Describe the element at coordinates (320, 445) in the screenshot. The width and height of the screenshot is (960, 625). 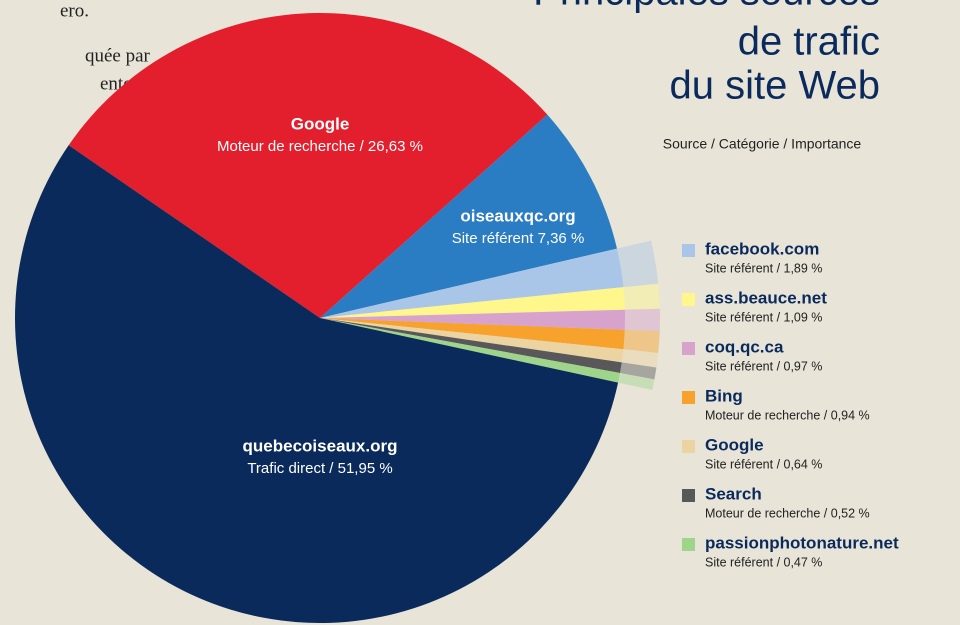
I see `slice-name: quebecoiseaux.org` at that location.